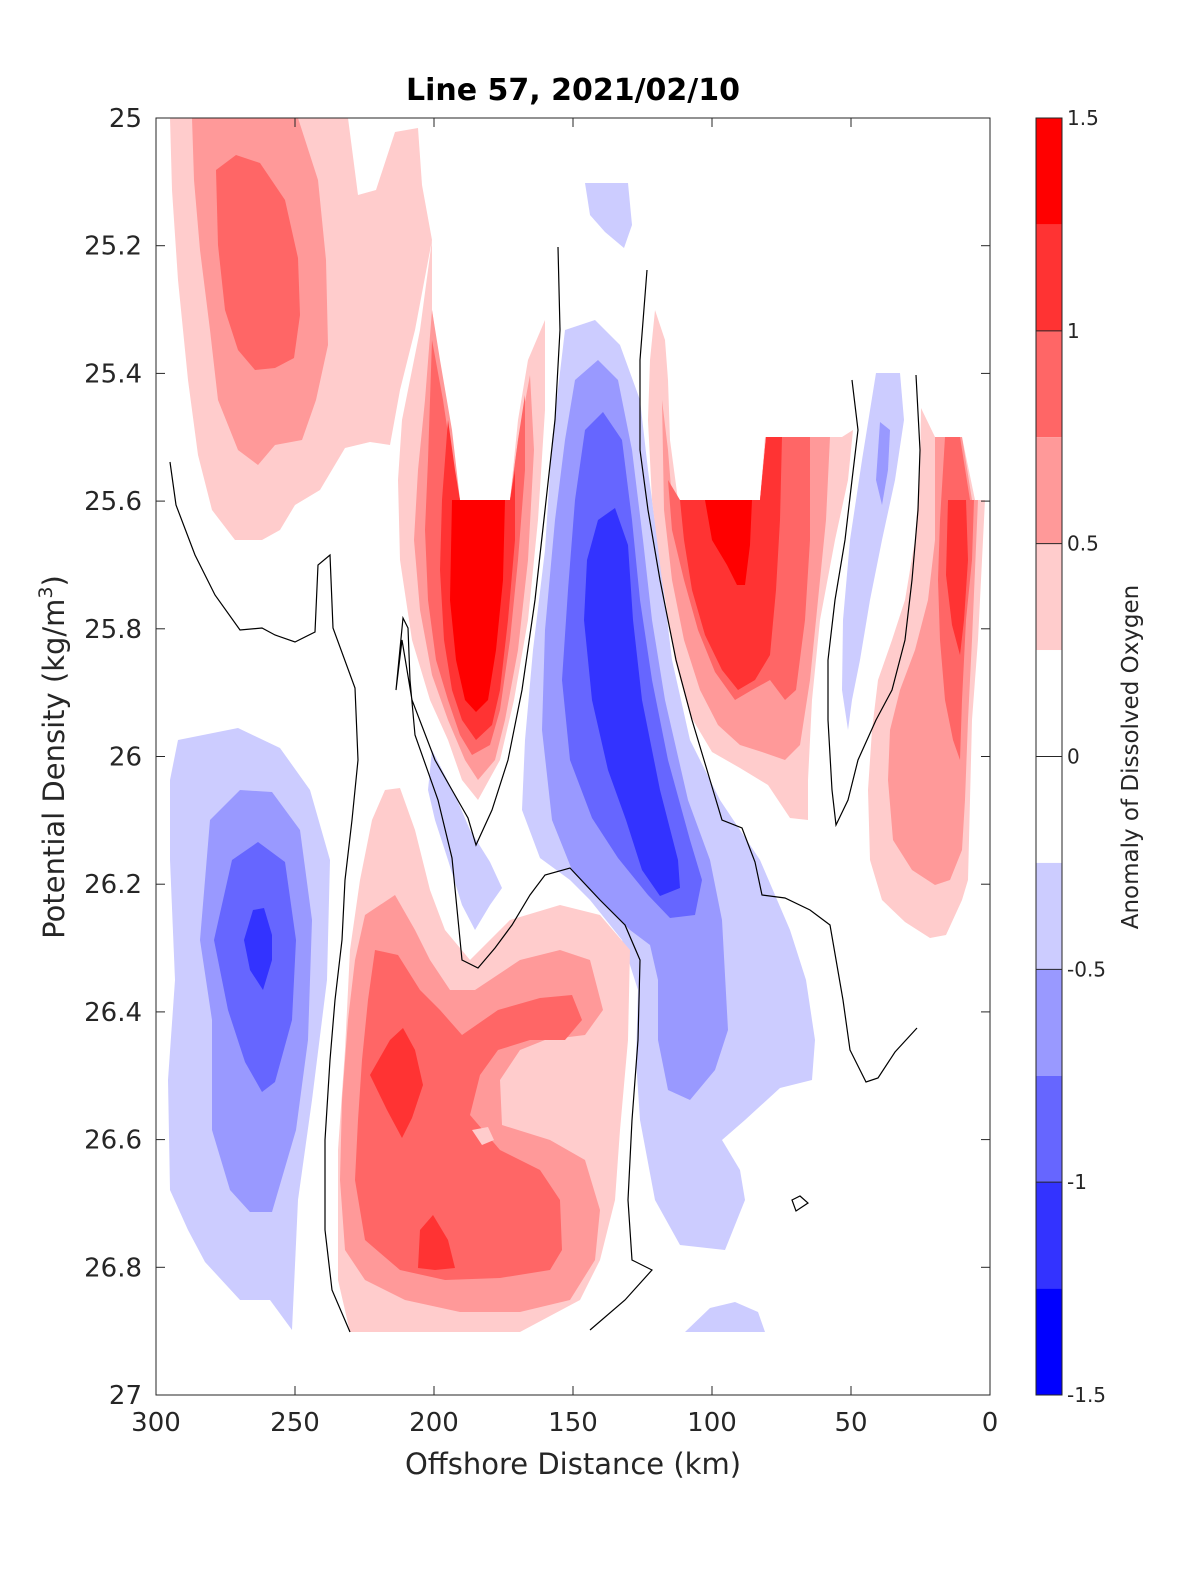 The height and width of the screenshot is (1575, 1200). I want to click on contour-neg-nearshore-l1, so click(873, 551).